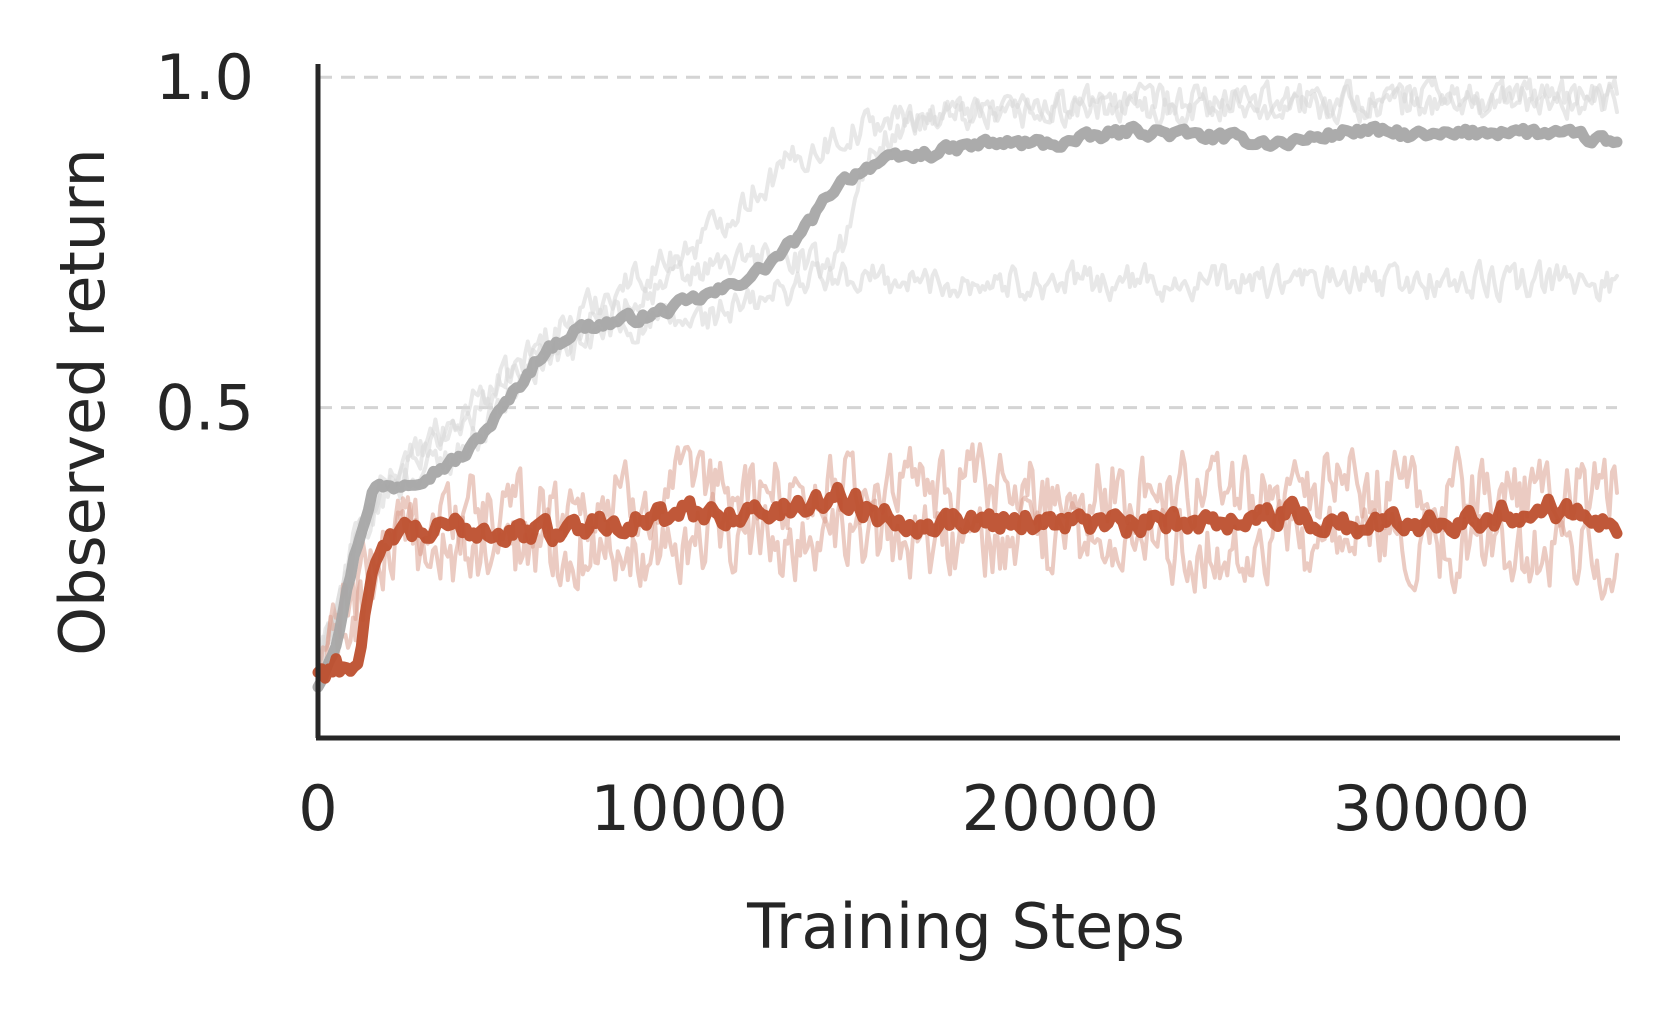  Describe the element at coordinates (1431, 808) in the screenshot. I see `x-tick-label-3: 30000` at that location.